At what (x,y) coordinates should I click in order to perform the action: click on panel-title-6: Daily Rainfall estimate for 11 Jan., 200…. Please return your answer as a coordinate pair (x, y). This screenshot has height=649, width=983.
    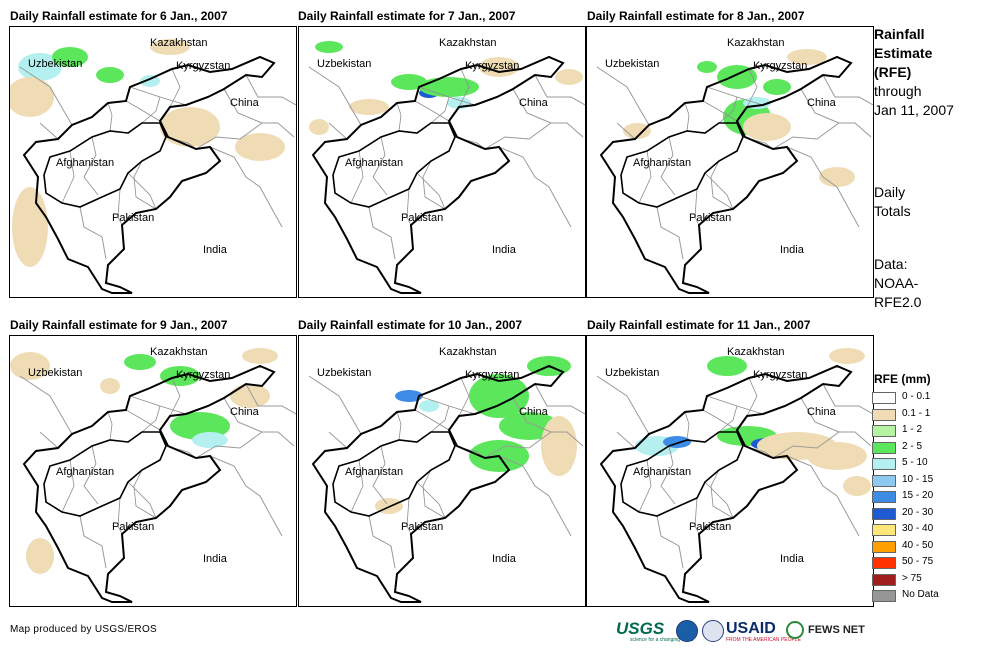
    Looking at the image, I should click on (699, 325).